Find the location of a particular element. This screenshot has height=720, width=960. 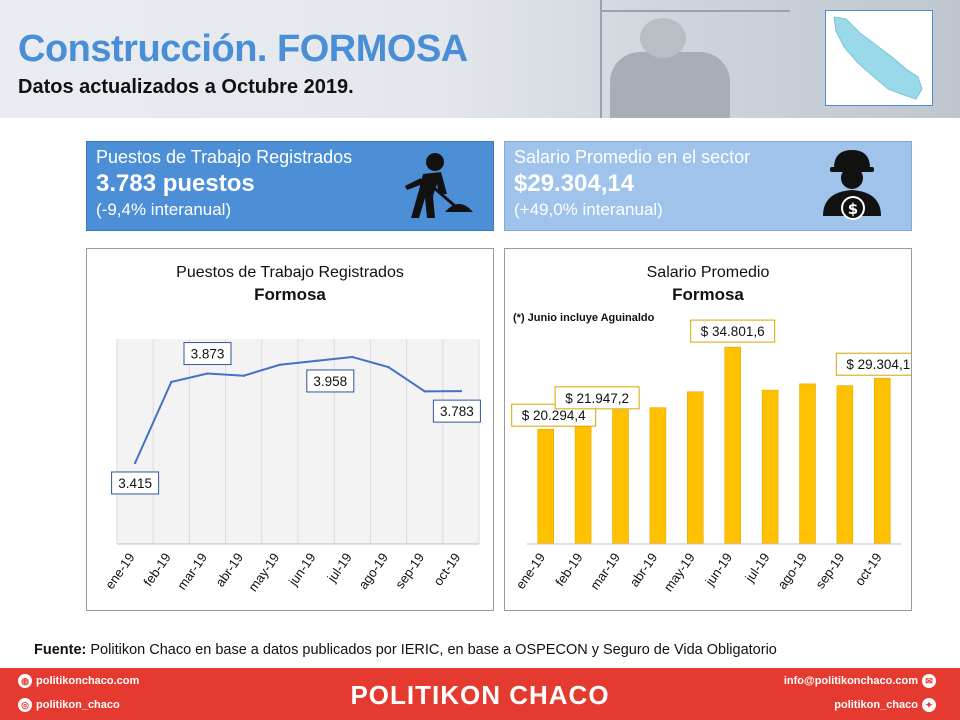

data-label: 3.873 is located at coordinates (208, 354).